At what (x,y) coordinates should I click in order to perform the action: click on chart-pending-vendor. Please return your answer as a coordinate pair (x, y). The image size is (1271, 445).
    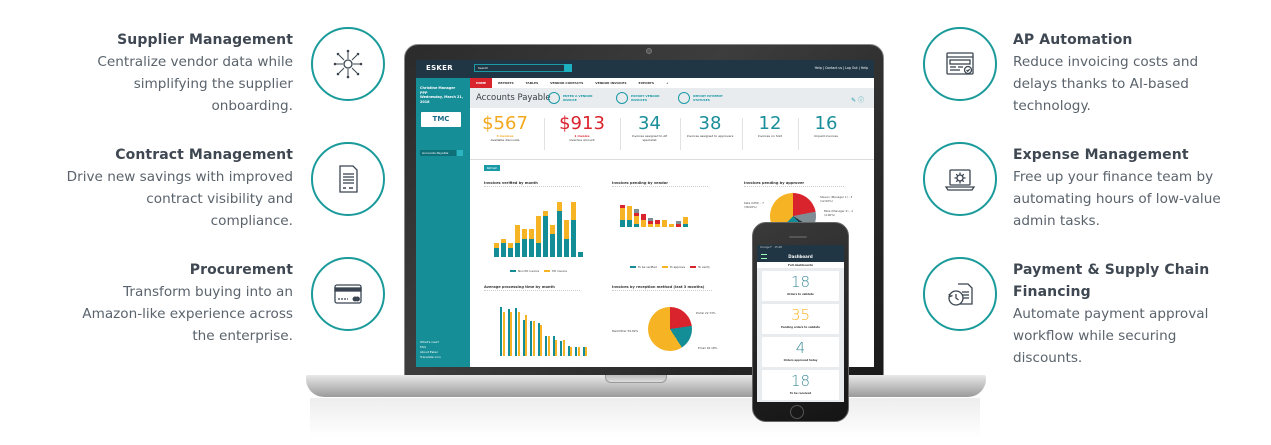
    Looking at the image, I should click on (654, 212).